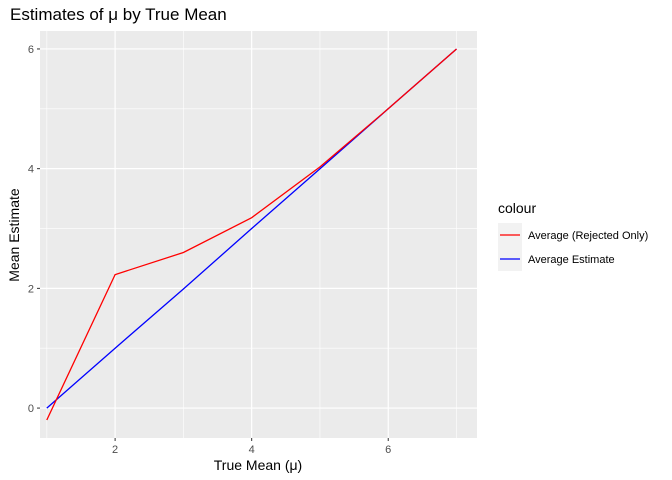 This screenshot has width=672, height=480. What do you see at coordinates (588, 236) in the screenshot?
I see `legend-label: Average (Rejected Only)` at bounding box center [588, 236].